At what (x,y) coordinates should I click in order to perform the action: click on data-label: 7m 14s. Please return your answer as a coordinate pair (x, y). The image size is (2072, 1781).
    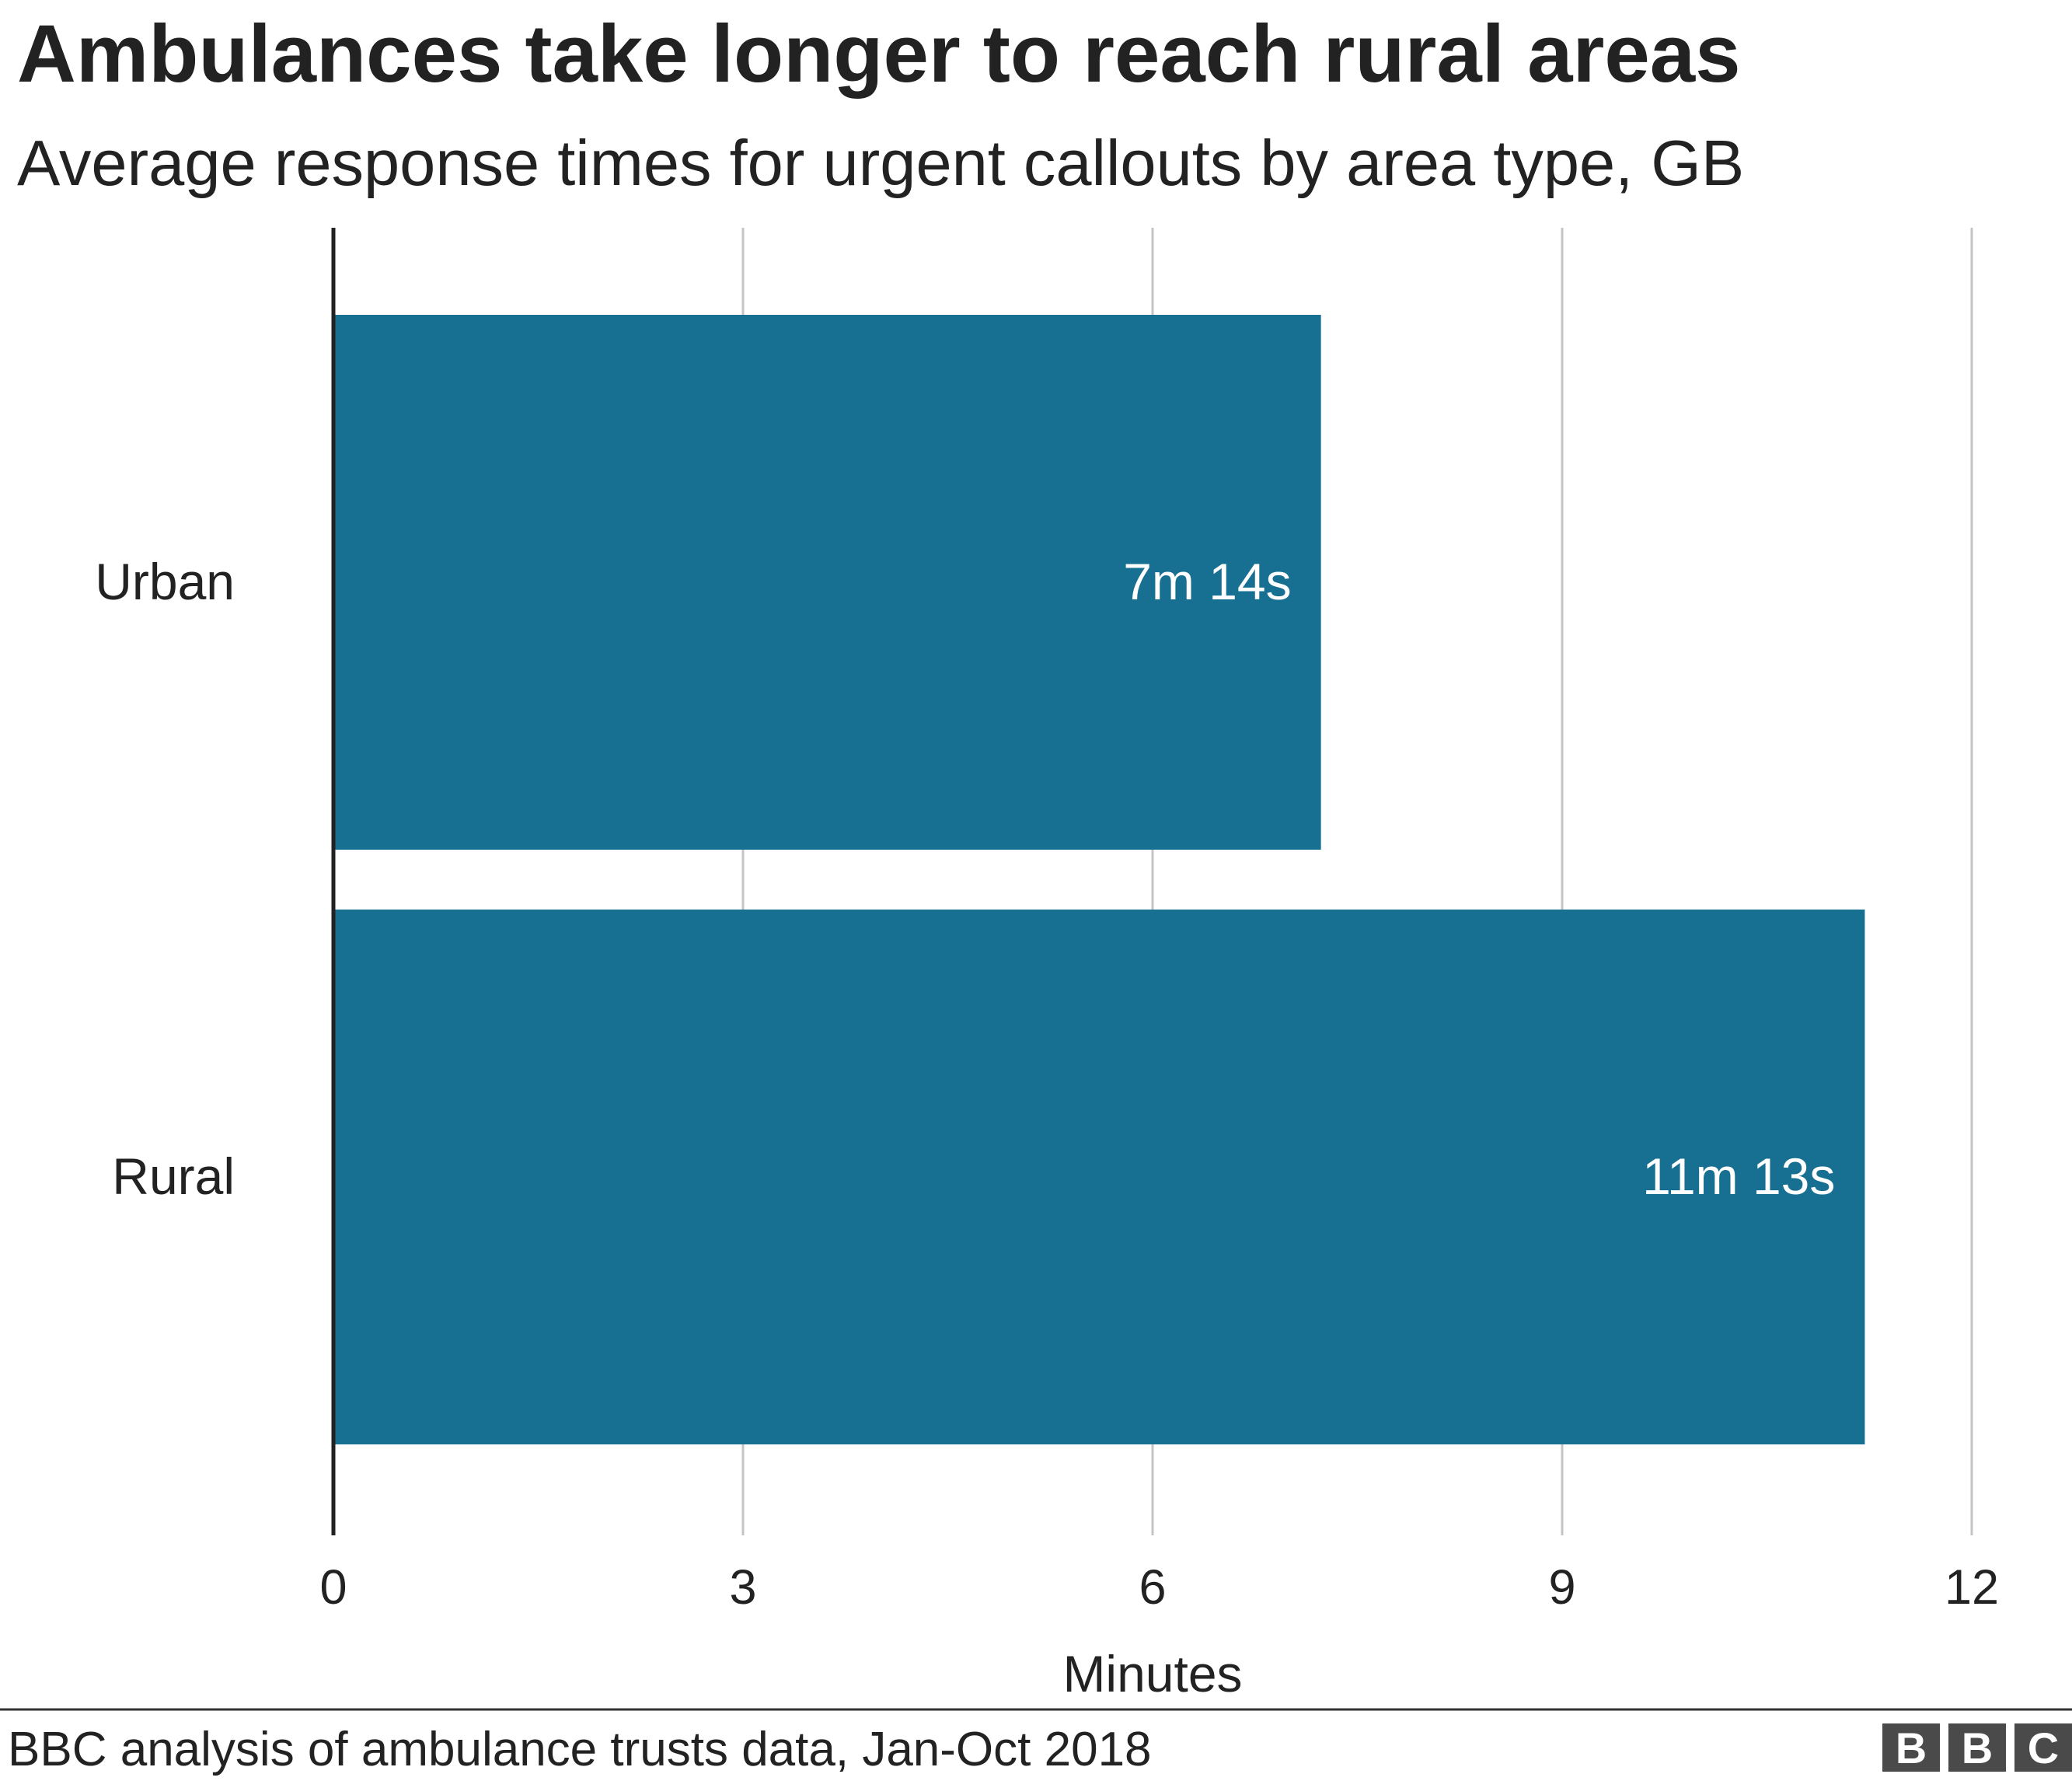
    Looking at the image, I should click on (1207, 581).